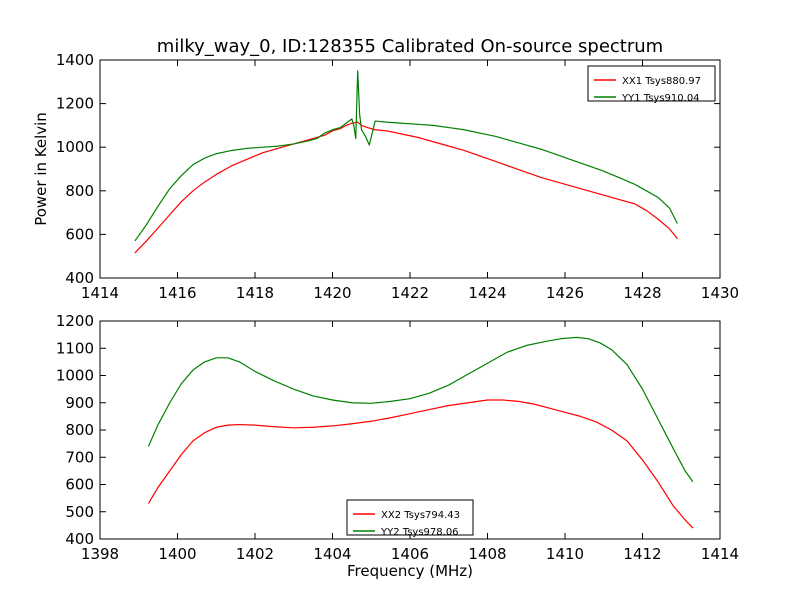 The height and width of the screenshot is (600, 800). Describe the element at coordinates (410, 293) in the screenshot. I see `x-tick-label: 1422` at that location.